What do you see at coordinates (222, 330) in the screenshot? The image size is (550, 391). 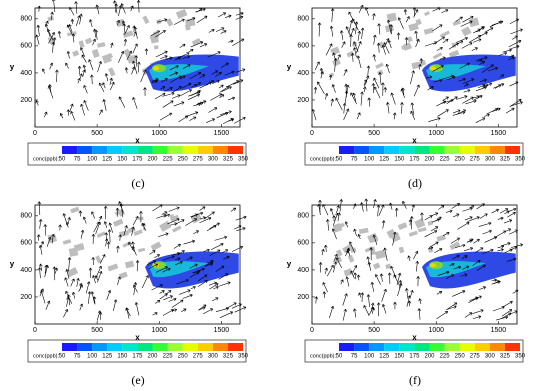 I see `x-tick-label: 1500` at bounding box center [222, 330].